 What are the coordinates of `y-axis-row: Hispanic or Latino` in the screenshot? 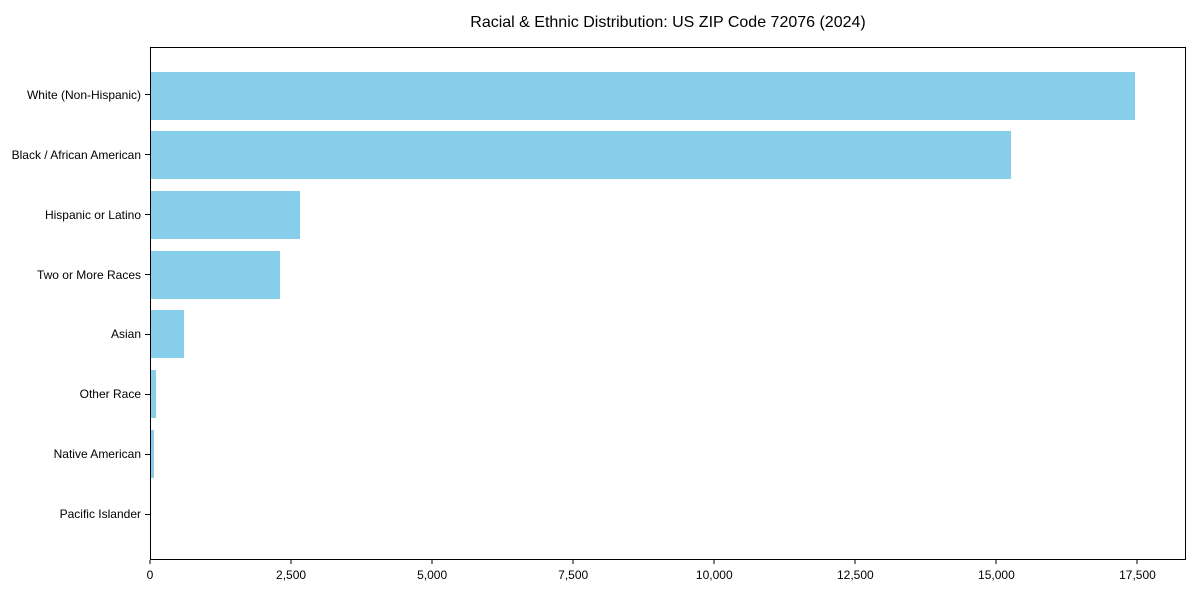 It's located at (75, 215).